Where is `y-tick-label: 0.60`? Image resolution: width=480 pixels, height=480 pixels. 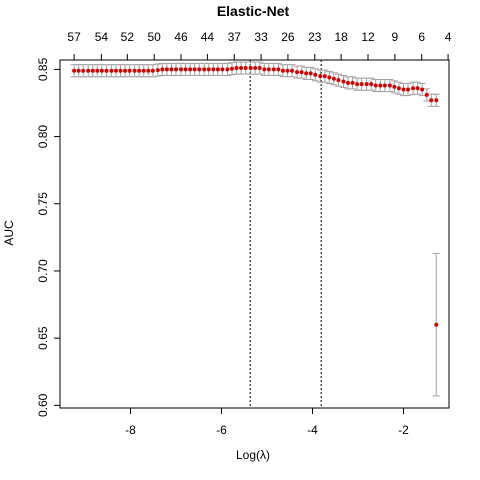
y-tick-label: 0.60 is located at coordinates (43, 405).